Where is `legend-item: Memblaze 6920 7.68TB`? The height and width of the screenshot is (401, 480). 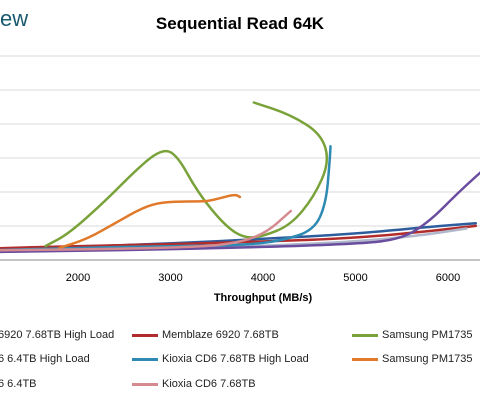 legend-item: Memblaze 6920 7.68TB is located at coordinates (205, 335).